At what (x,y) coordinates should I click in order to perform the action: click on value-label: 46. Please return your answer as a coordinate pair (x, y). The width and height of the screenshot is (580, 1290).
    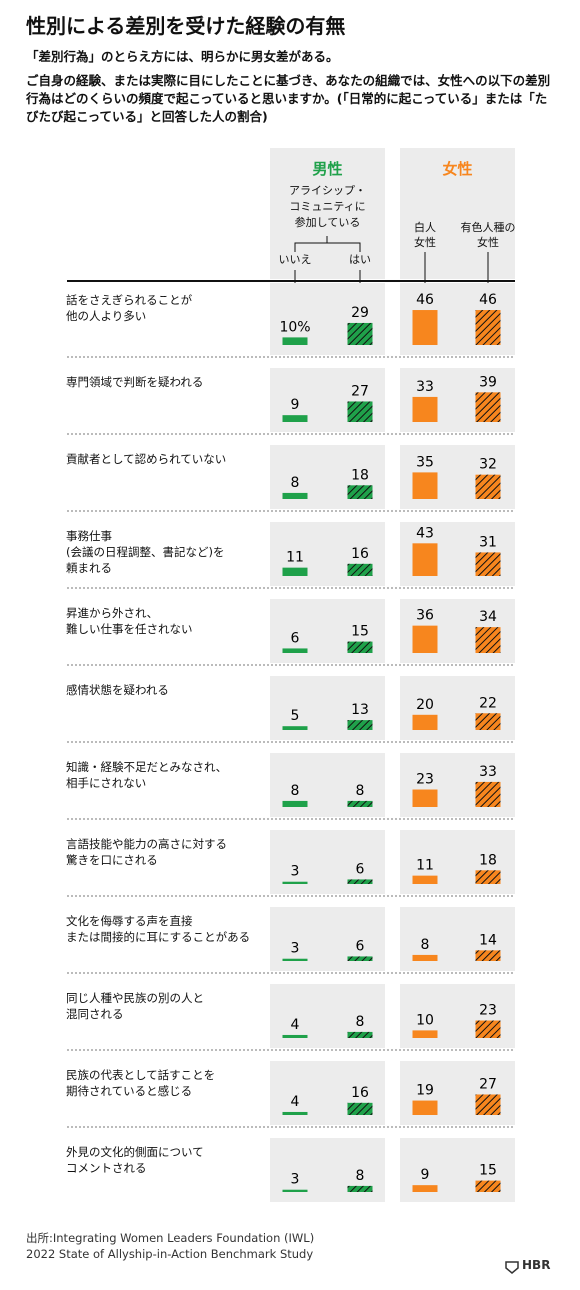
    Looking at the image, I should click on (488, 300).